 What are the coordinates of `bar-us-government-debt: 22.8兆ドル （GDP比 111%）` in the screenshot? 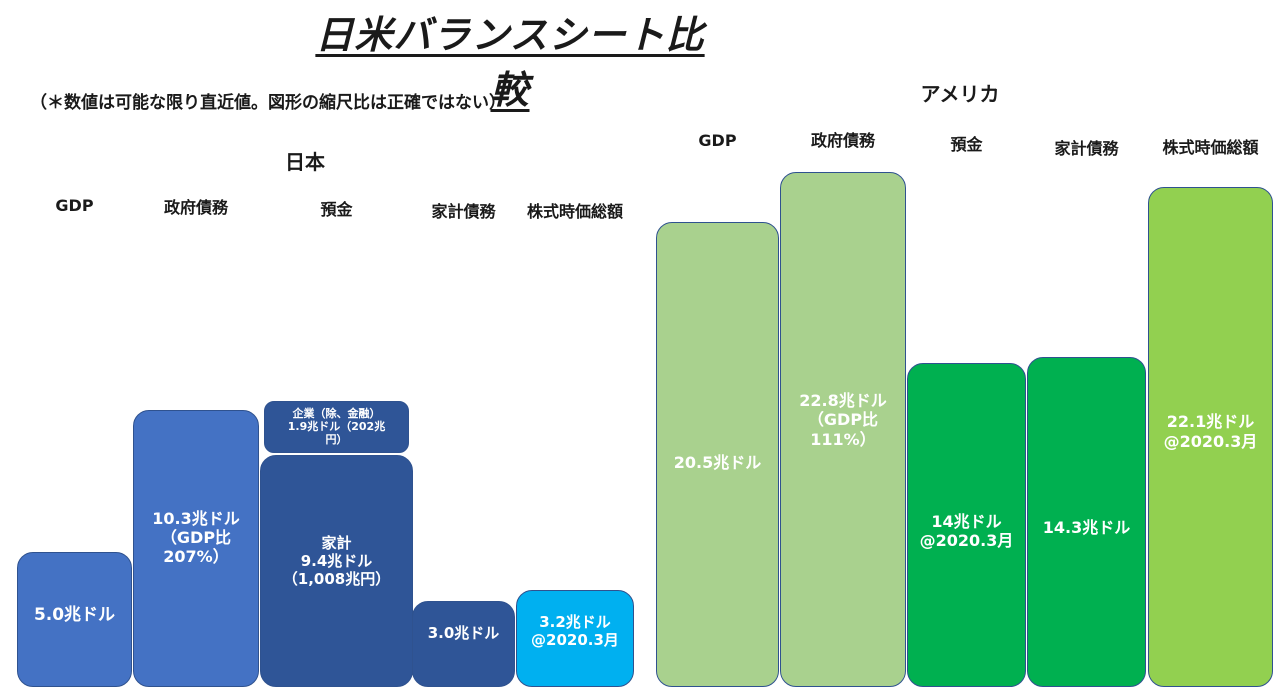 It's located at (843, 429).